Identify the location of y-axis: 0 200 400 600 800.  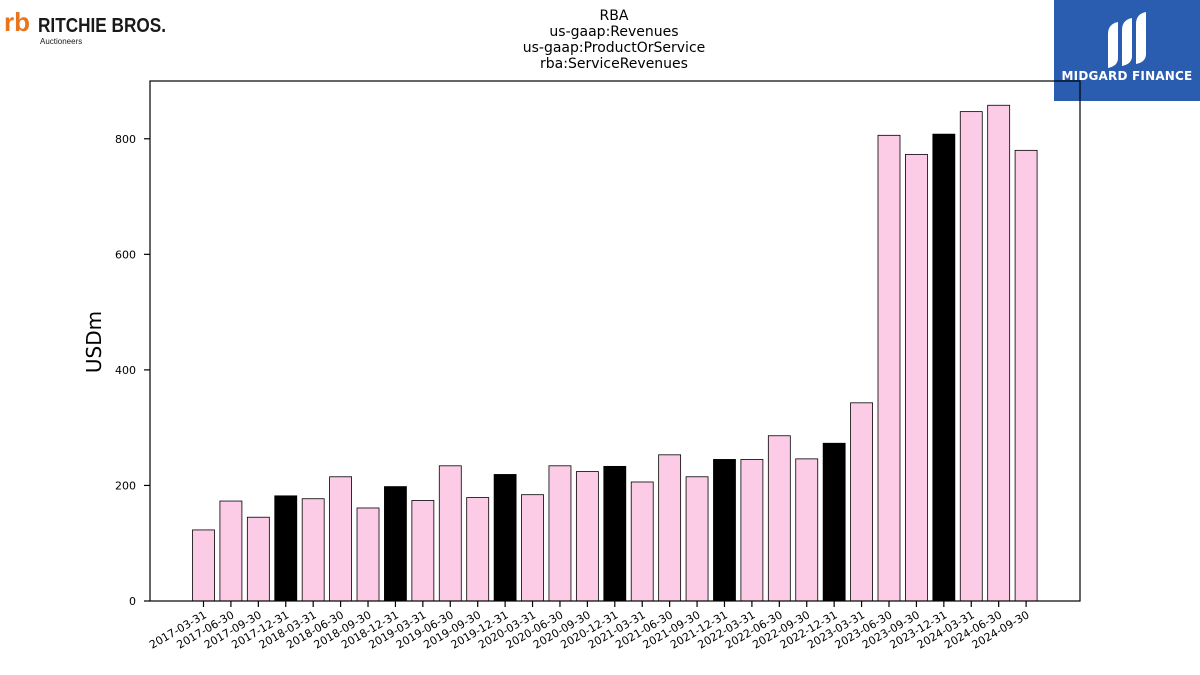
(132, 370).